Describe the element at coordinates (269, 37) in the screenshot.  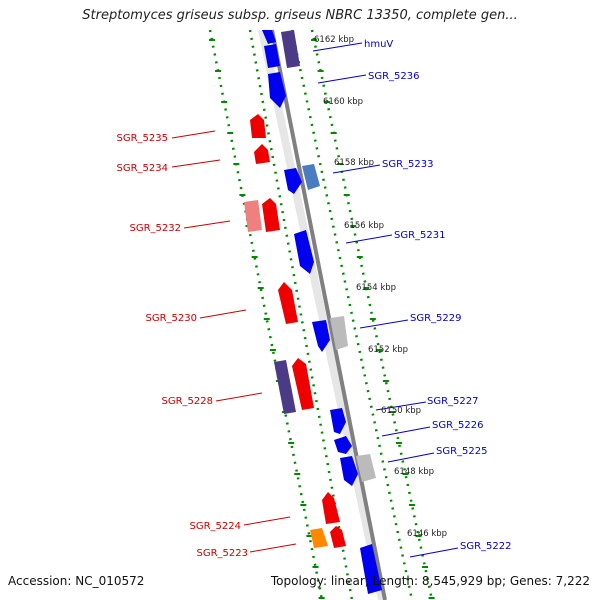
I see `gene-feature-top-blue-a` at that location.